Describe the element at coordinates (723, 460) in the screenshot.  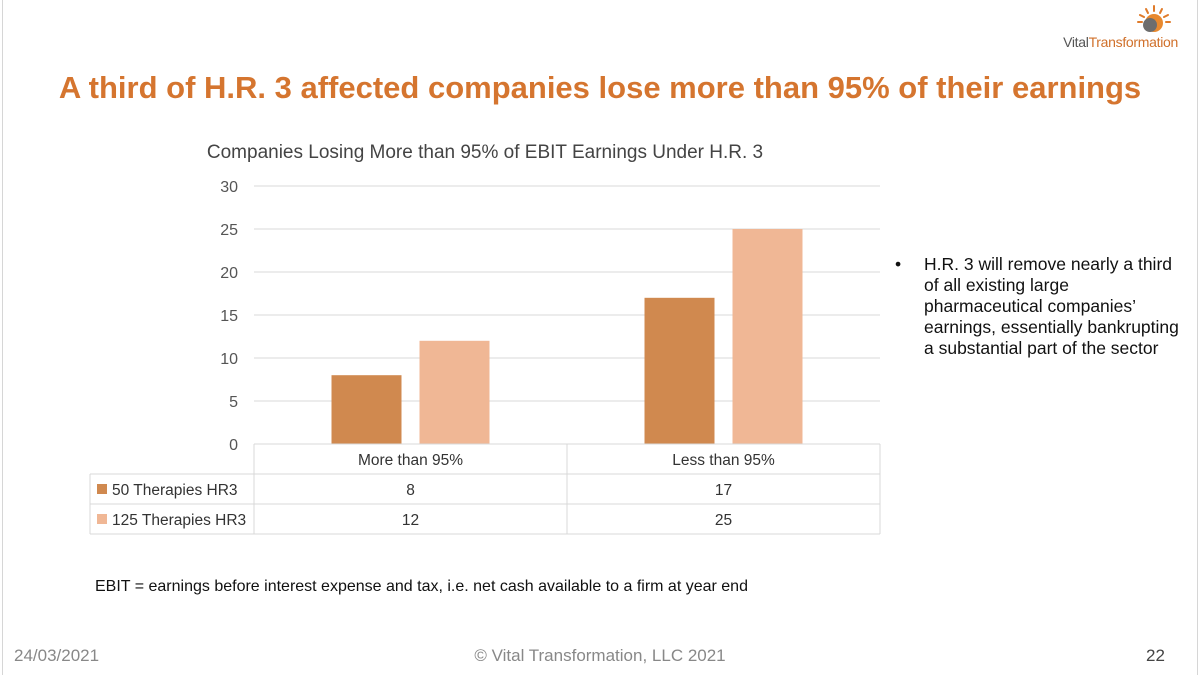
I see `category-label: Less than 95%` at that location.